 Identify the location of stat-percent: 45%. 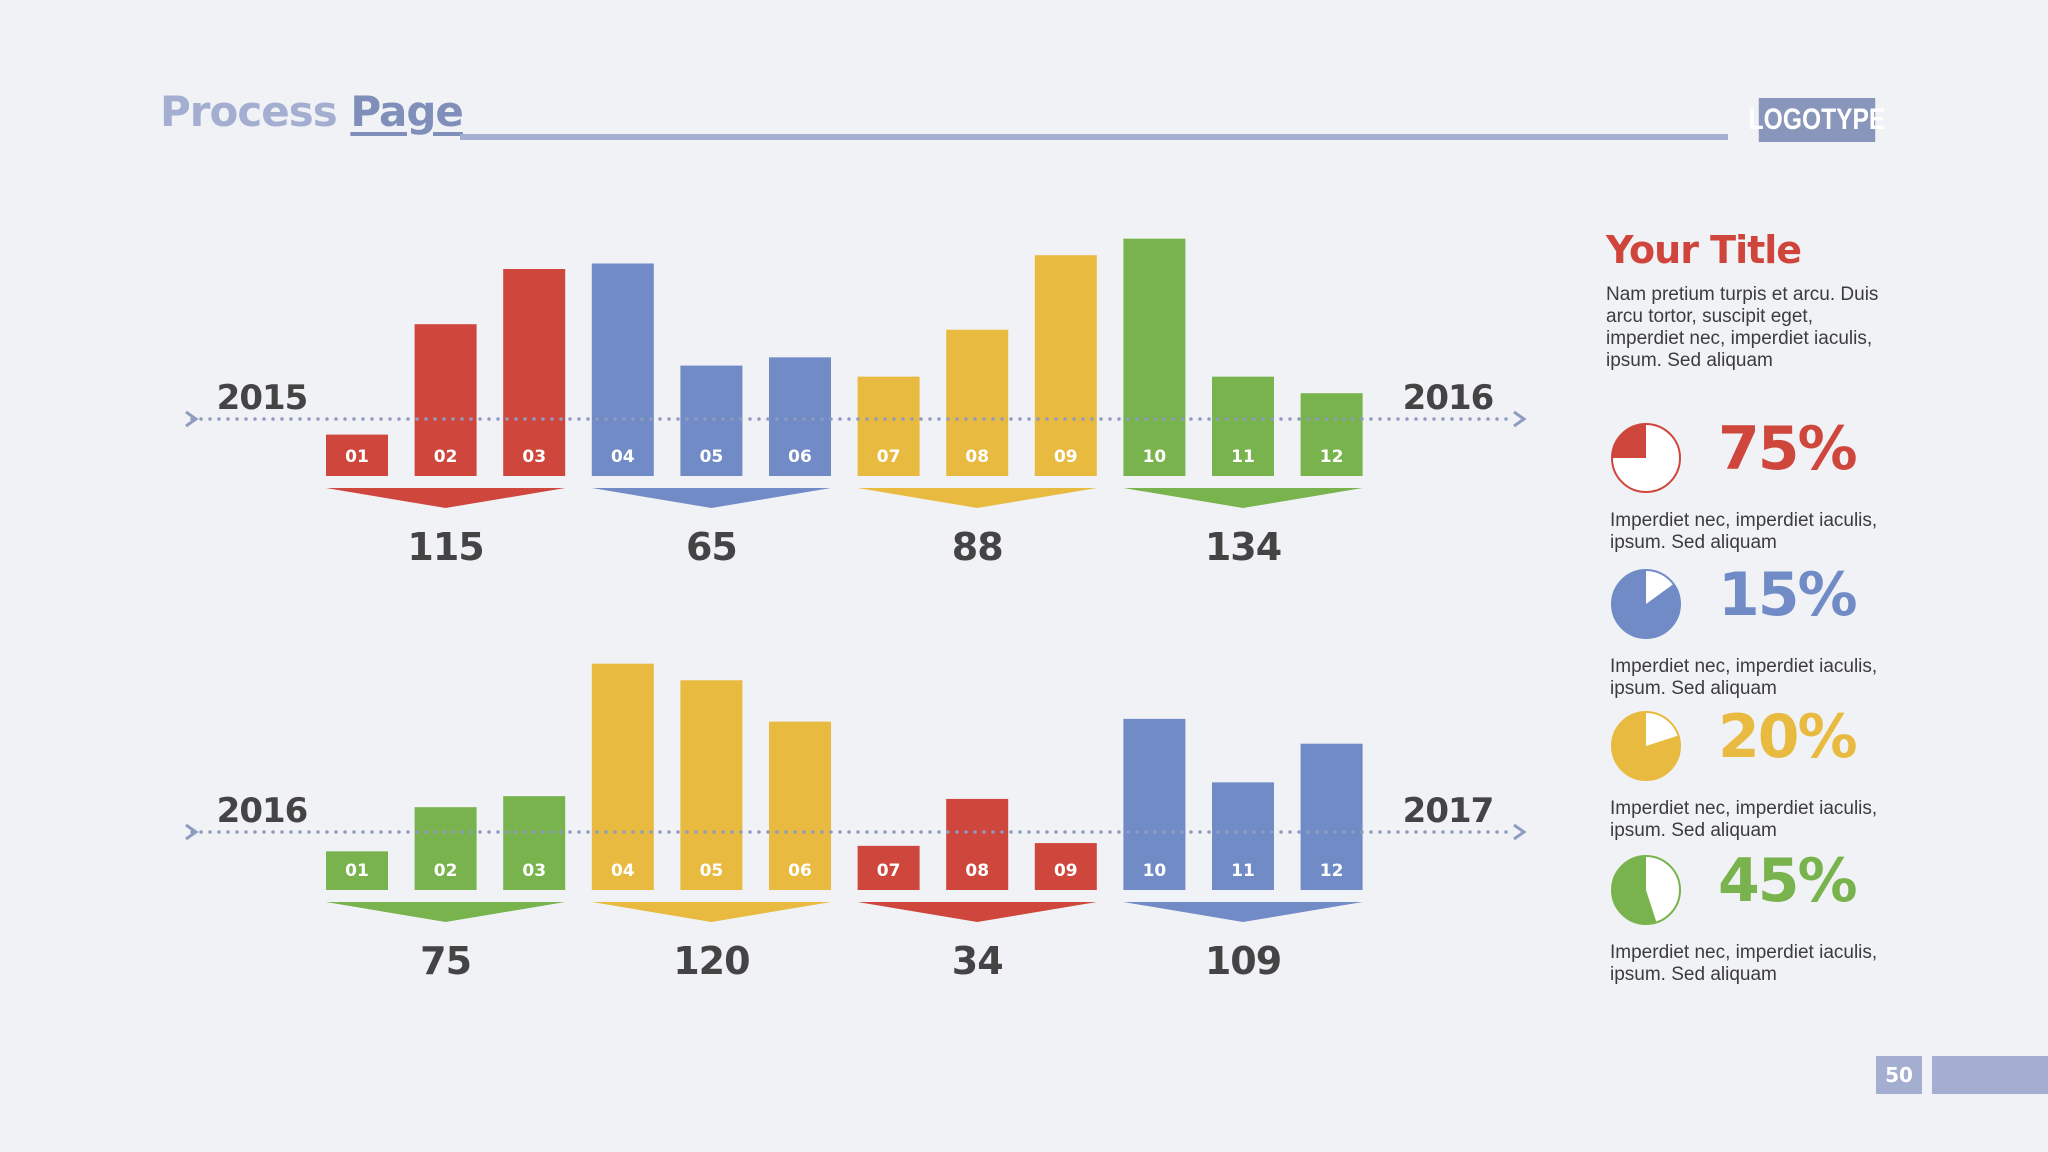
(1788, 881).